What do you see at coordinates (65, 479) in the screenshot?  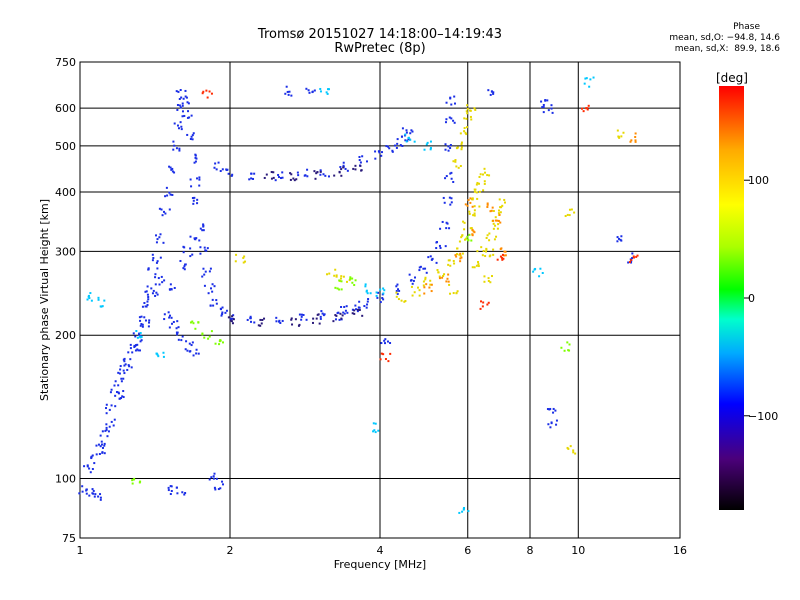 I see `y-tick-label: 100` at bounding box center [65, 479].